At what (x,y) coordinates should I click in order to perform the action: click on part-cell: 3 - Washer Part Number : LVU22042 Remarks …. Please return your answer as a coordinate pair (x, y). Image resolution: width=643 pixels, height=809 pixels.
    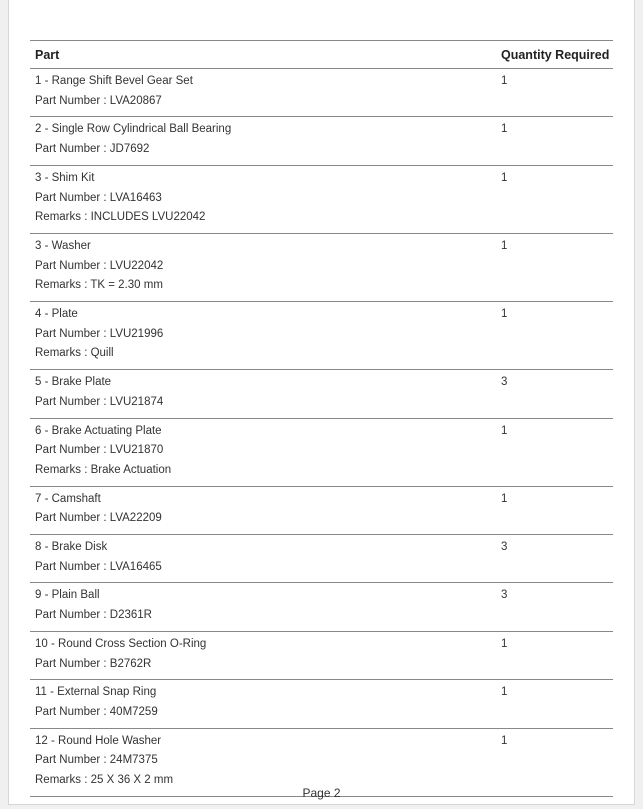
    Looking at the image, I should click on (265, 268).